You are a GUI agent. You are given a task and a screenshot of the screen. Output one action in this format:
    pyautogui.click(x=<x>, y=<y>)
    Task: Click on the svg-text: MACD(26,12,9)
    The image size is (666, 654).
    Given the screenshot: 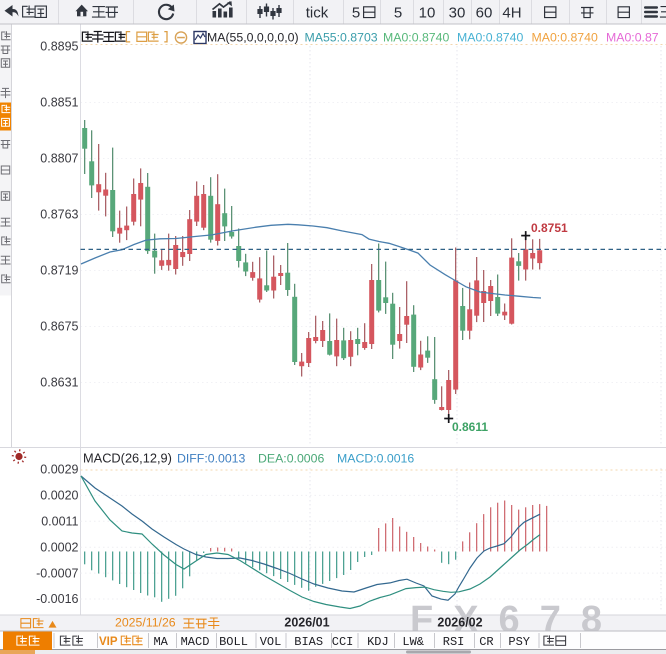 What is the action you would take?
    pyautogui.click(x=127, y=458)
    